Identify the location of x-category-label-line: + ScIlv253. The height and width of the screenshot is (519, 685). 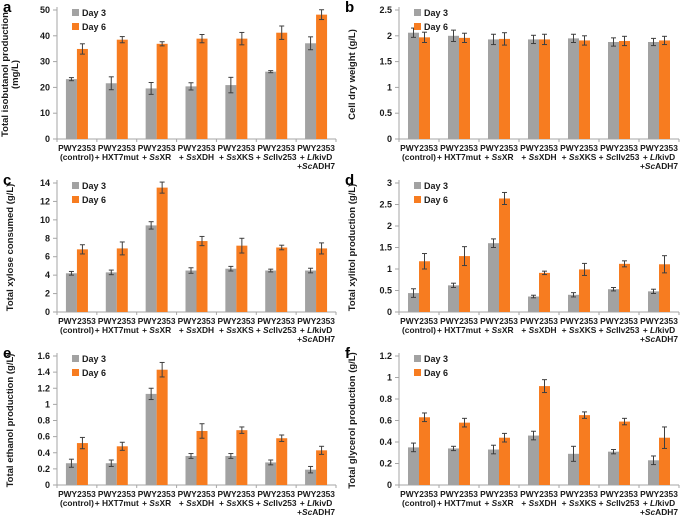
(276, 503).